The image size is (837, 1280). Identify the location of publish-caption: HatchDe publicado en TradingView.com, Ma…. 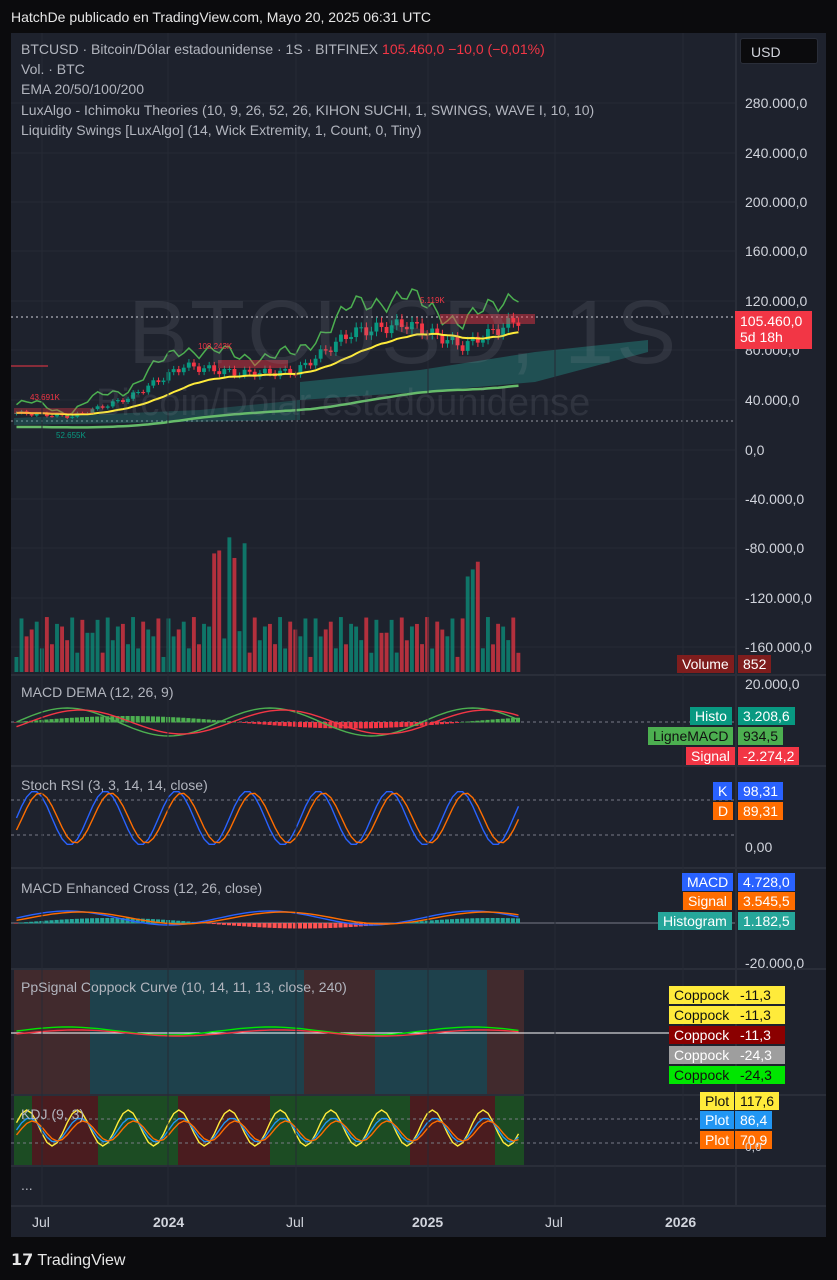
(221, 17).